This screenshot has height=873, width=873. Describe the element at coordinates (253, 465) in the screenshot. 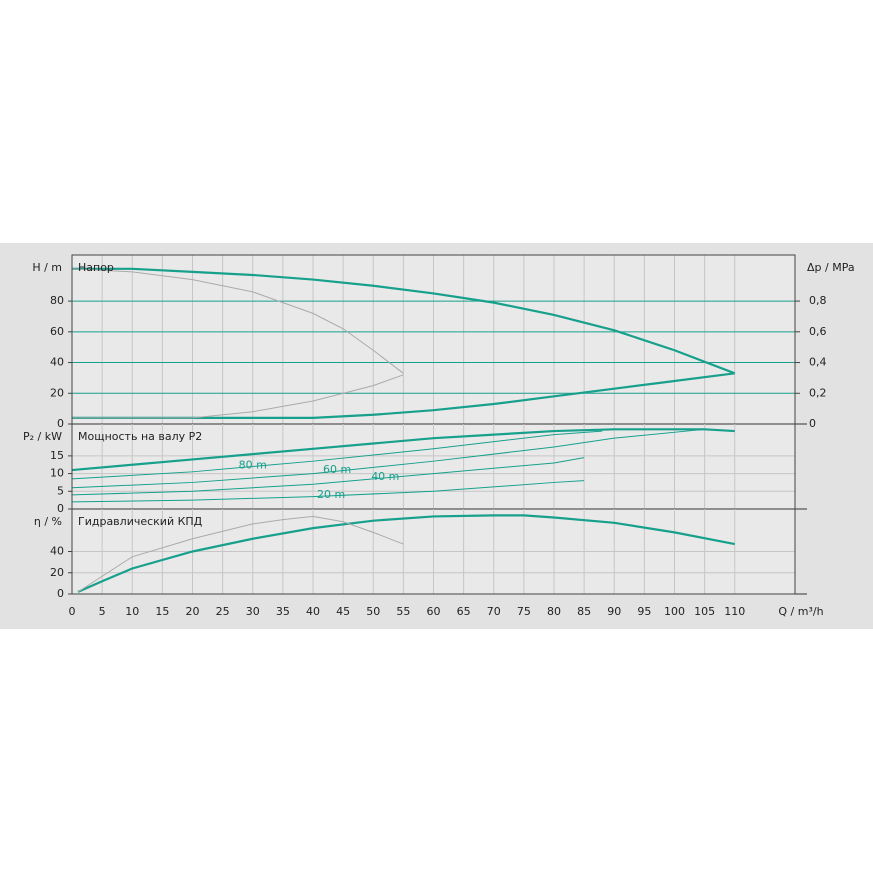

I see `curve-label: 80 m` at that location.